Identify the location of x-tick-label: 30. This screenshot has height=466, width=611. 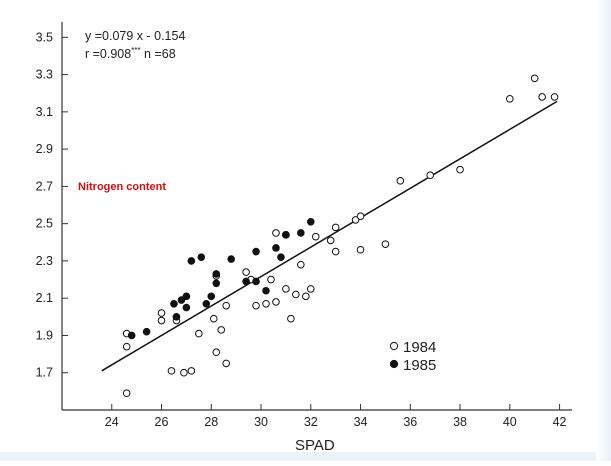
(261, 422).